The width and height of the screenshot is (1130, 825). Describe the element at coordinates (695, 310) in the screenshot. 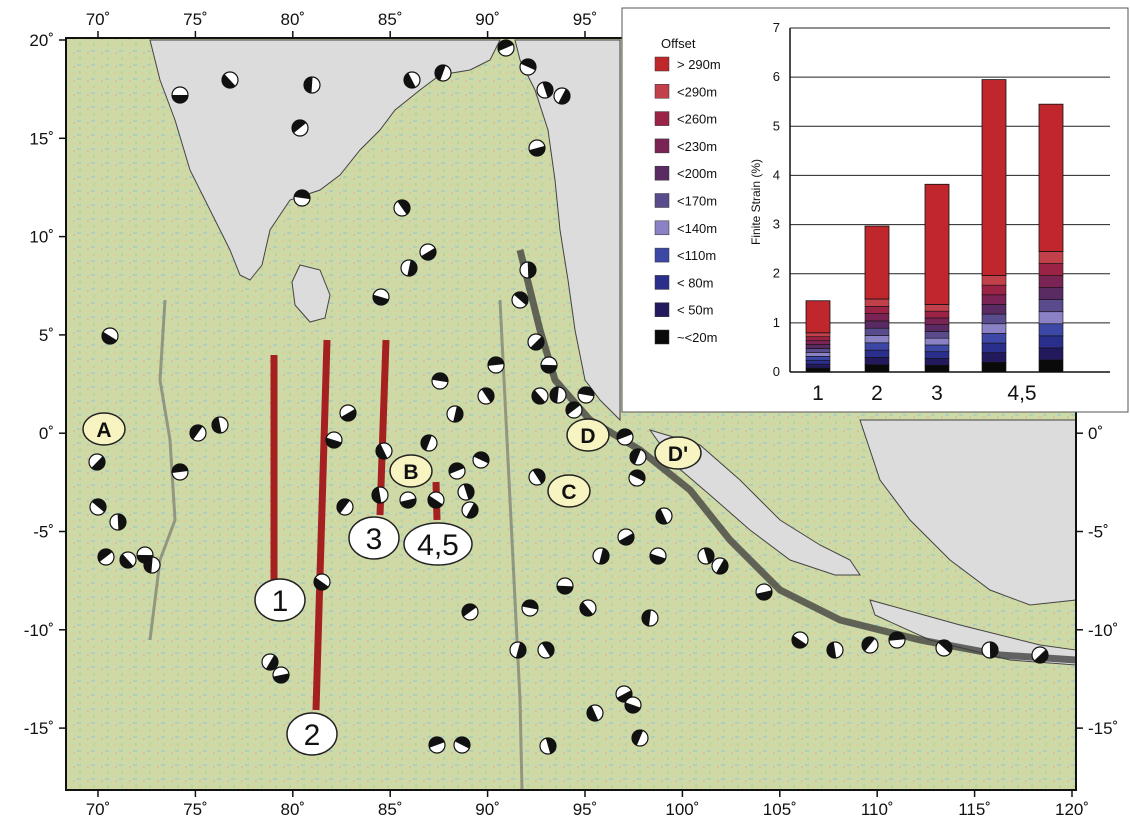

I see `legend-label: < 50m` at that location.